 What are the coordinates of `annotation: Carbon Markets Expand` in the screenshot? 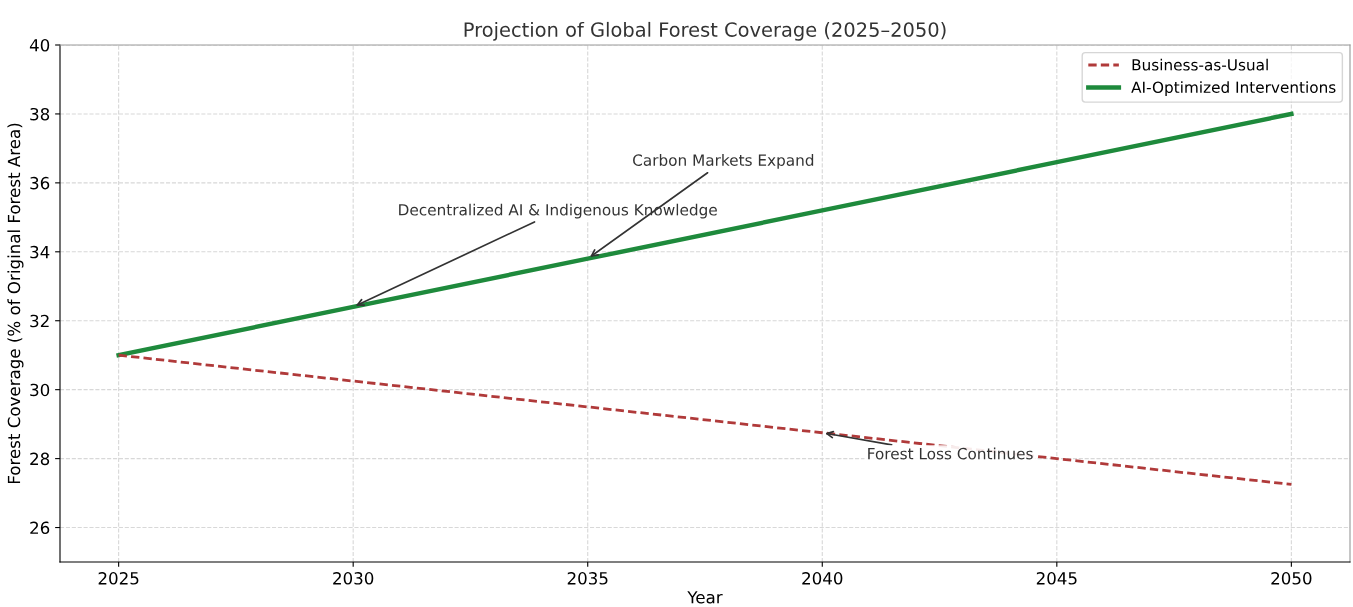 It's located at (723, 161).